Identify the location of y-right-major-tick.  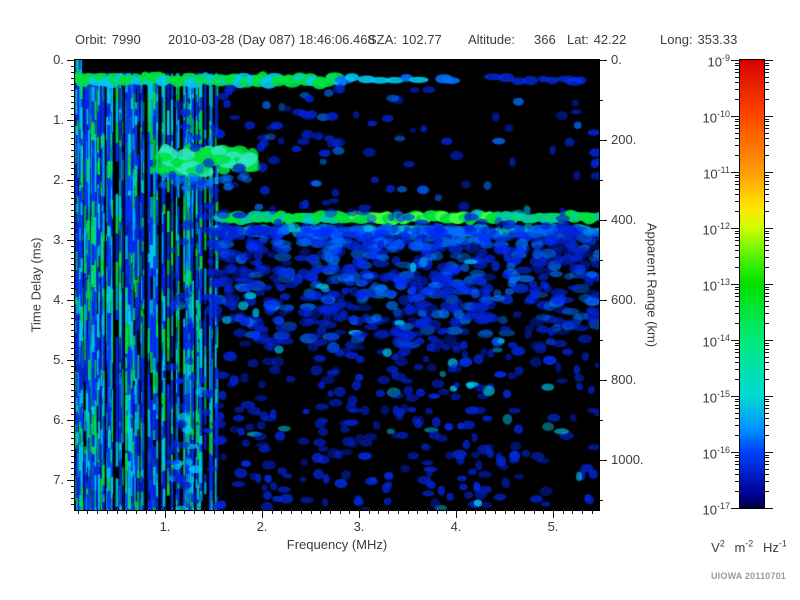
(603, 140).